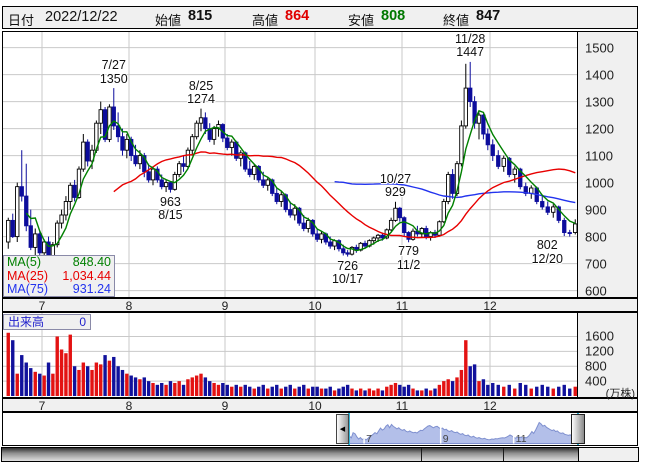  What do you see at coordinates (361, 20) in the screenshot?
I see `low-label: 安値` at bounding box center [361, 20].